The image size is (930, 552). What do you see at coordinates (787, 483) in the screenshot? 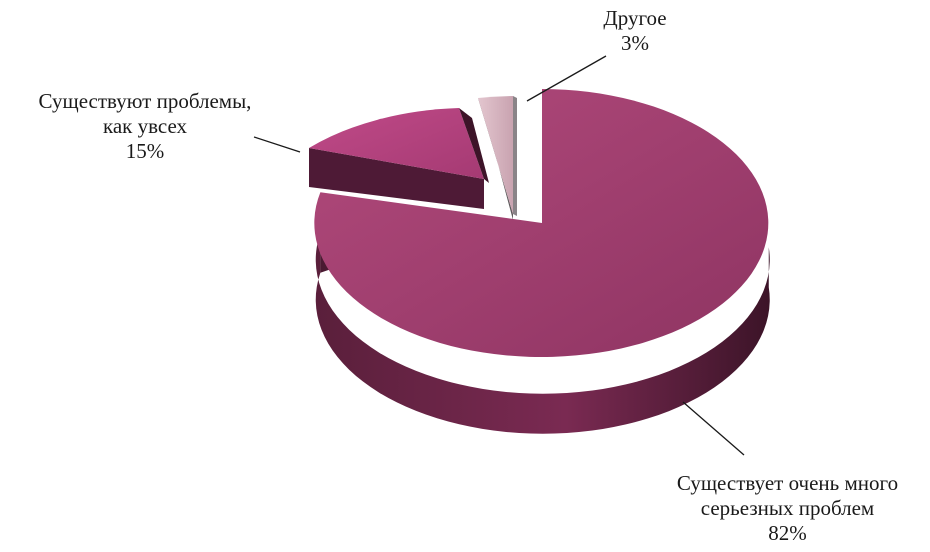
I see `slice-label-many-problems-line1: Существует очень много` at bounding box center [787, 483].